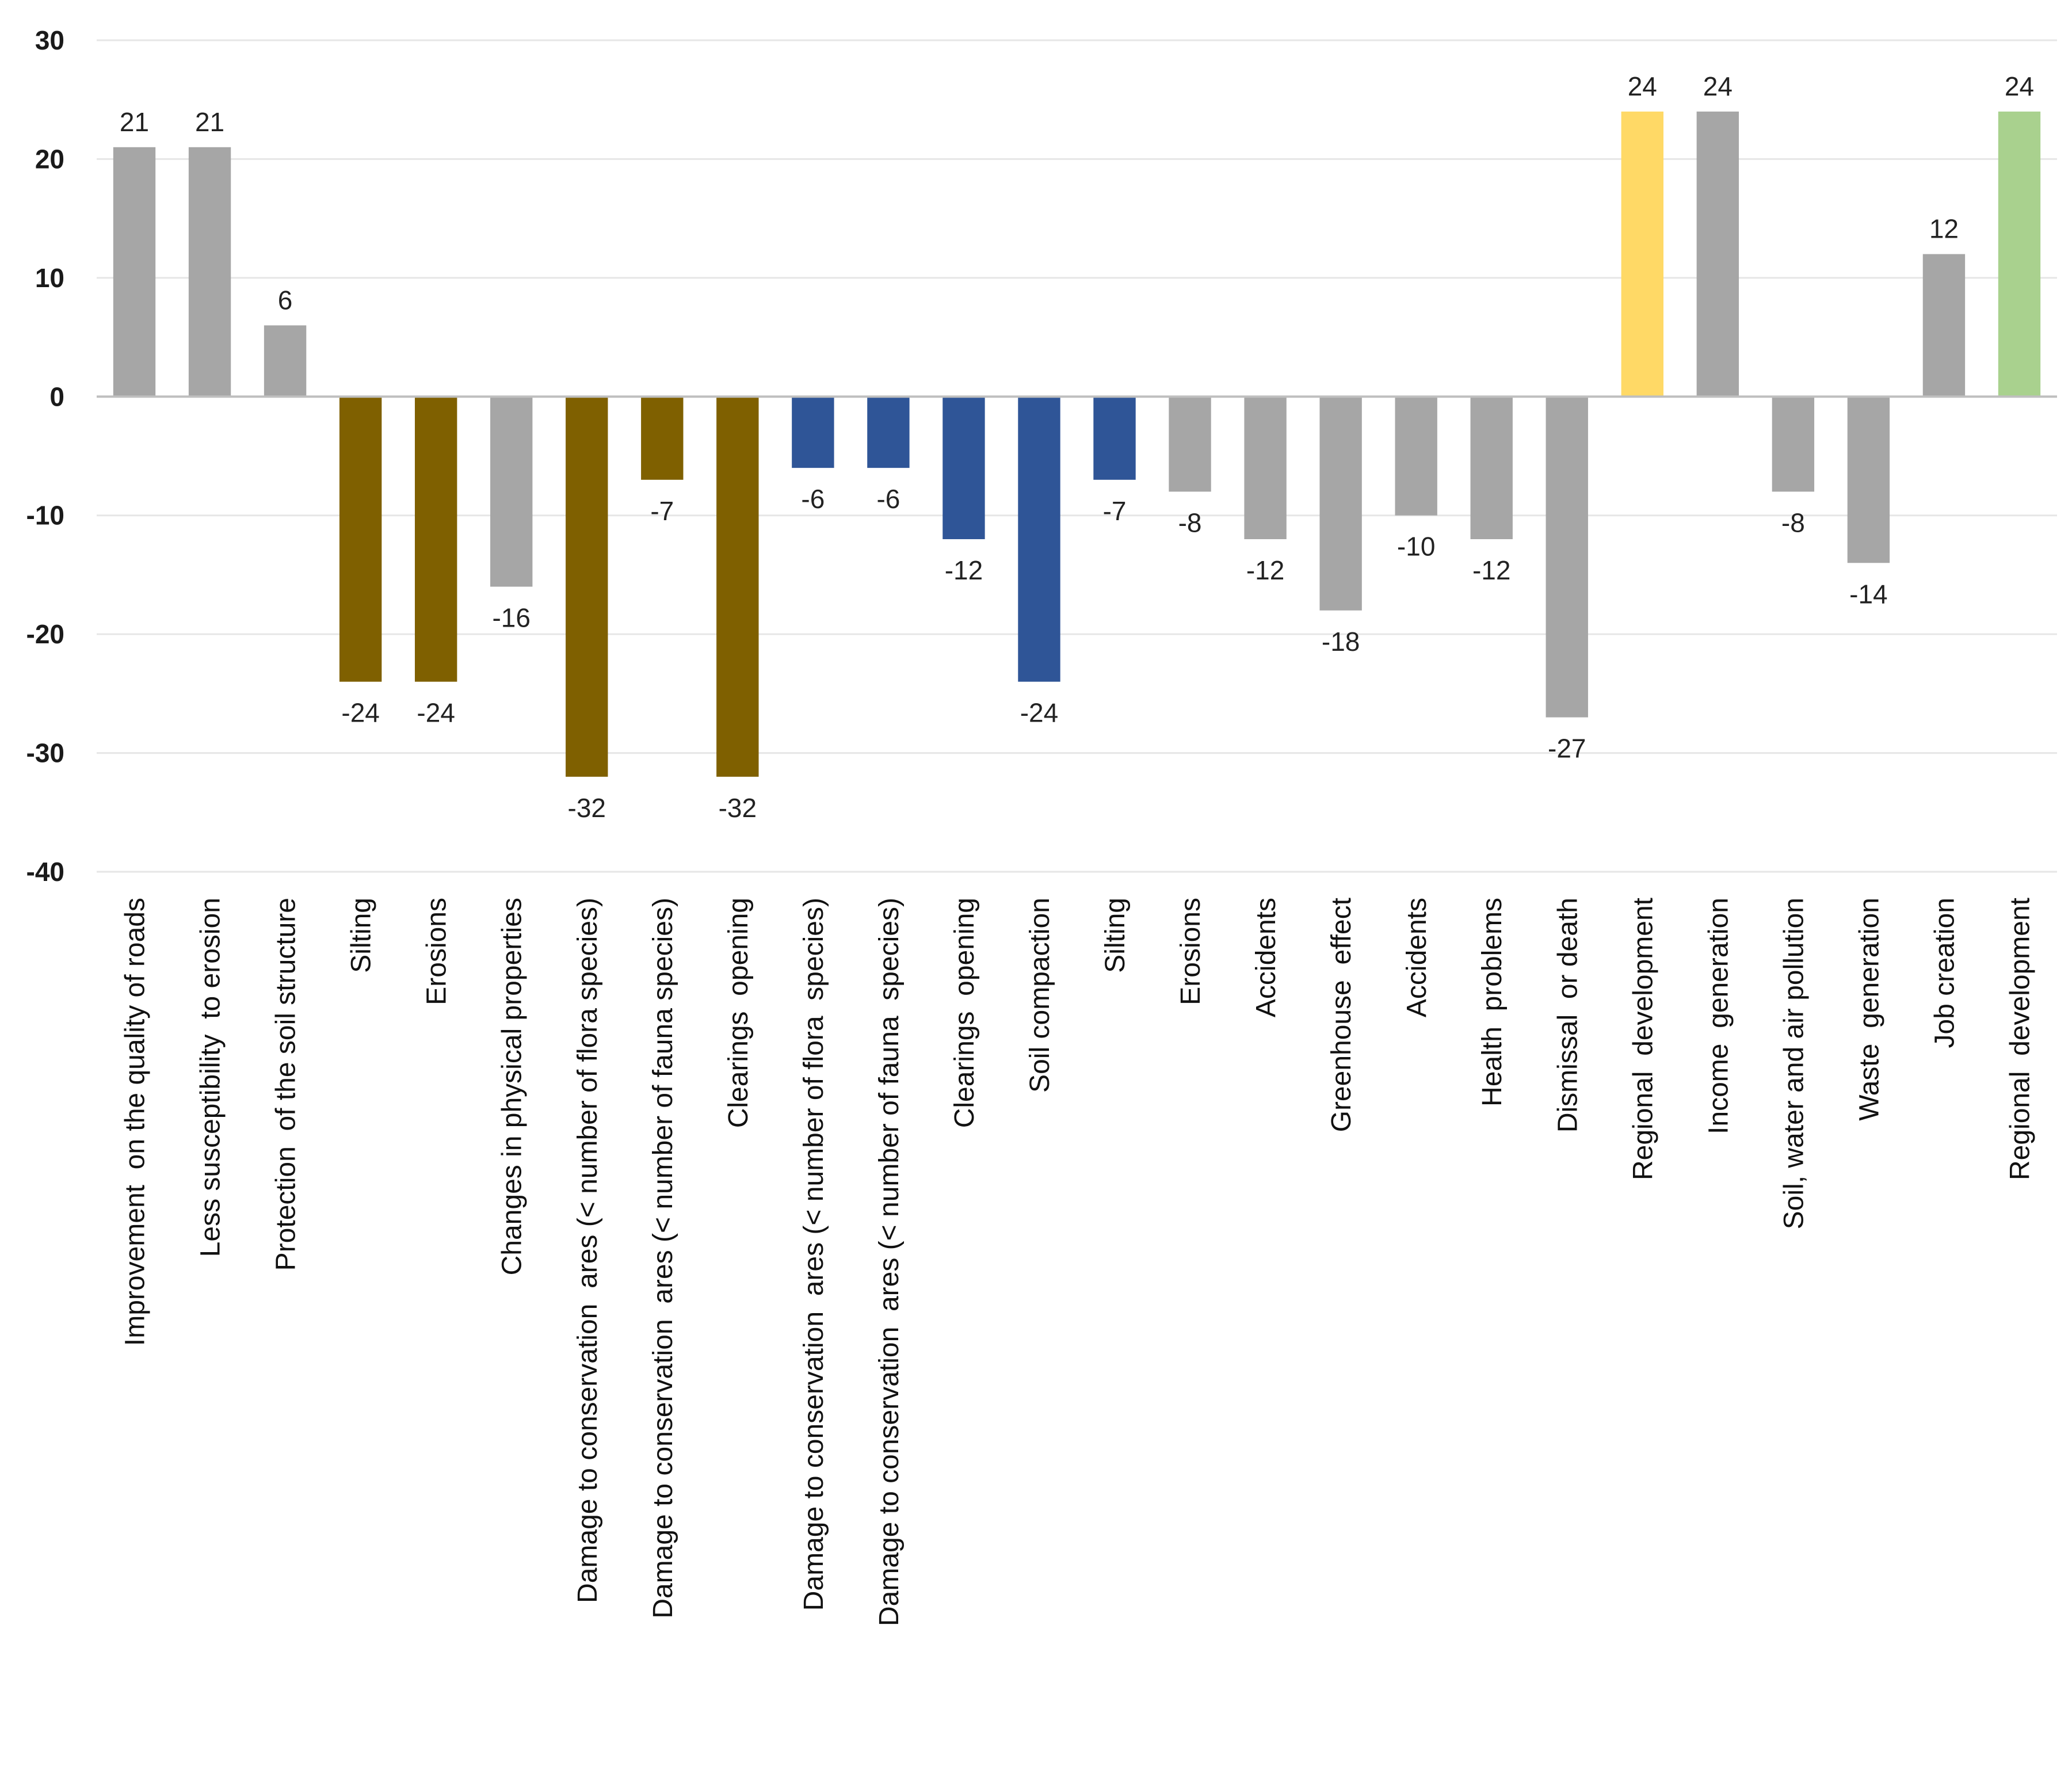 This screenshot has width=2072, height=1770. What do you see at coordinates (135, 1122) in the screenshot?
I see `x-tick-label: Improvement on the quality of roads` at bounding box center [135, 1122].